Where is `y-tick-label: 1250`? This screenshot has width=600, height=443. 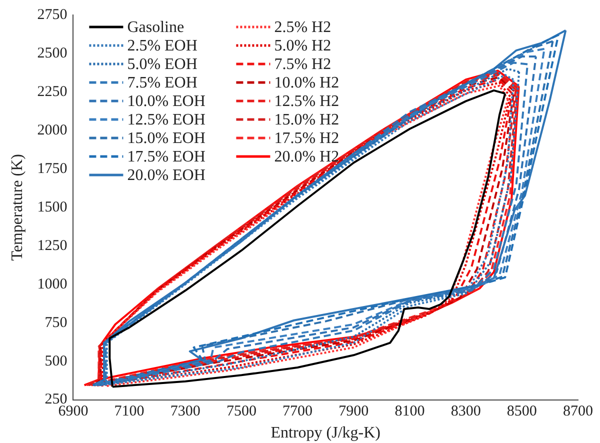 y-tick-label: 1250 is located at coordinates (52, 246).